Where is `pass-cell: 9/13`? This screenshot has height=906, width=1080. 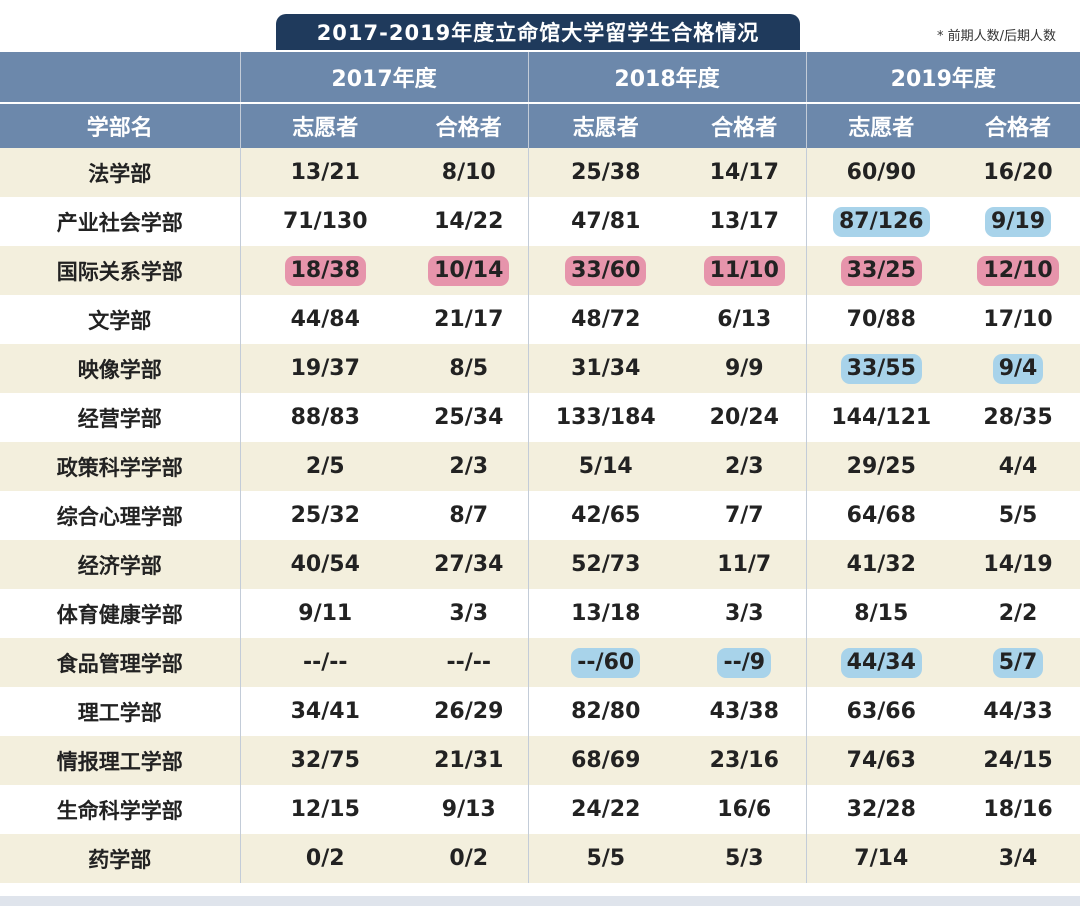
pass-cell: 9/13 is located at coordinates (469, 809).